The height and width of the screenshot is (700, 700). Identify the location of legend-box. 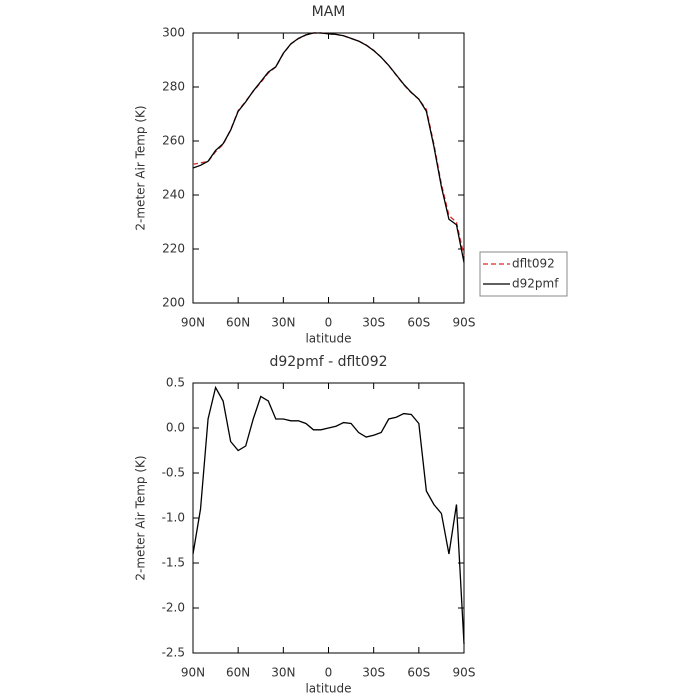
(523, 274).